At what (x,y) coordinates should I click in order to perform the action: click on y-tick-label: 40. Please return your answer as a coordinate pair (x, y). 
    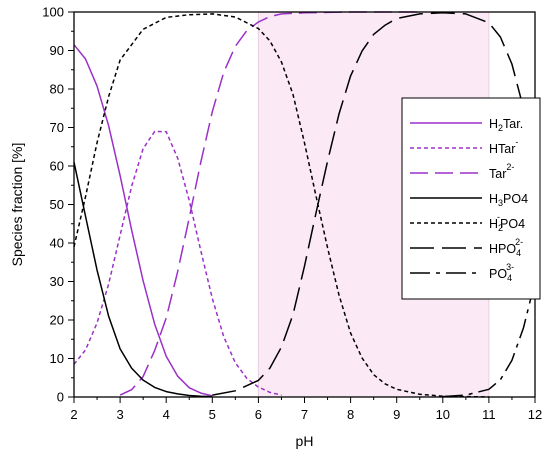
    Looking at the image, I should click on (57, 243).